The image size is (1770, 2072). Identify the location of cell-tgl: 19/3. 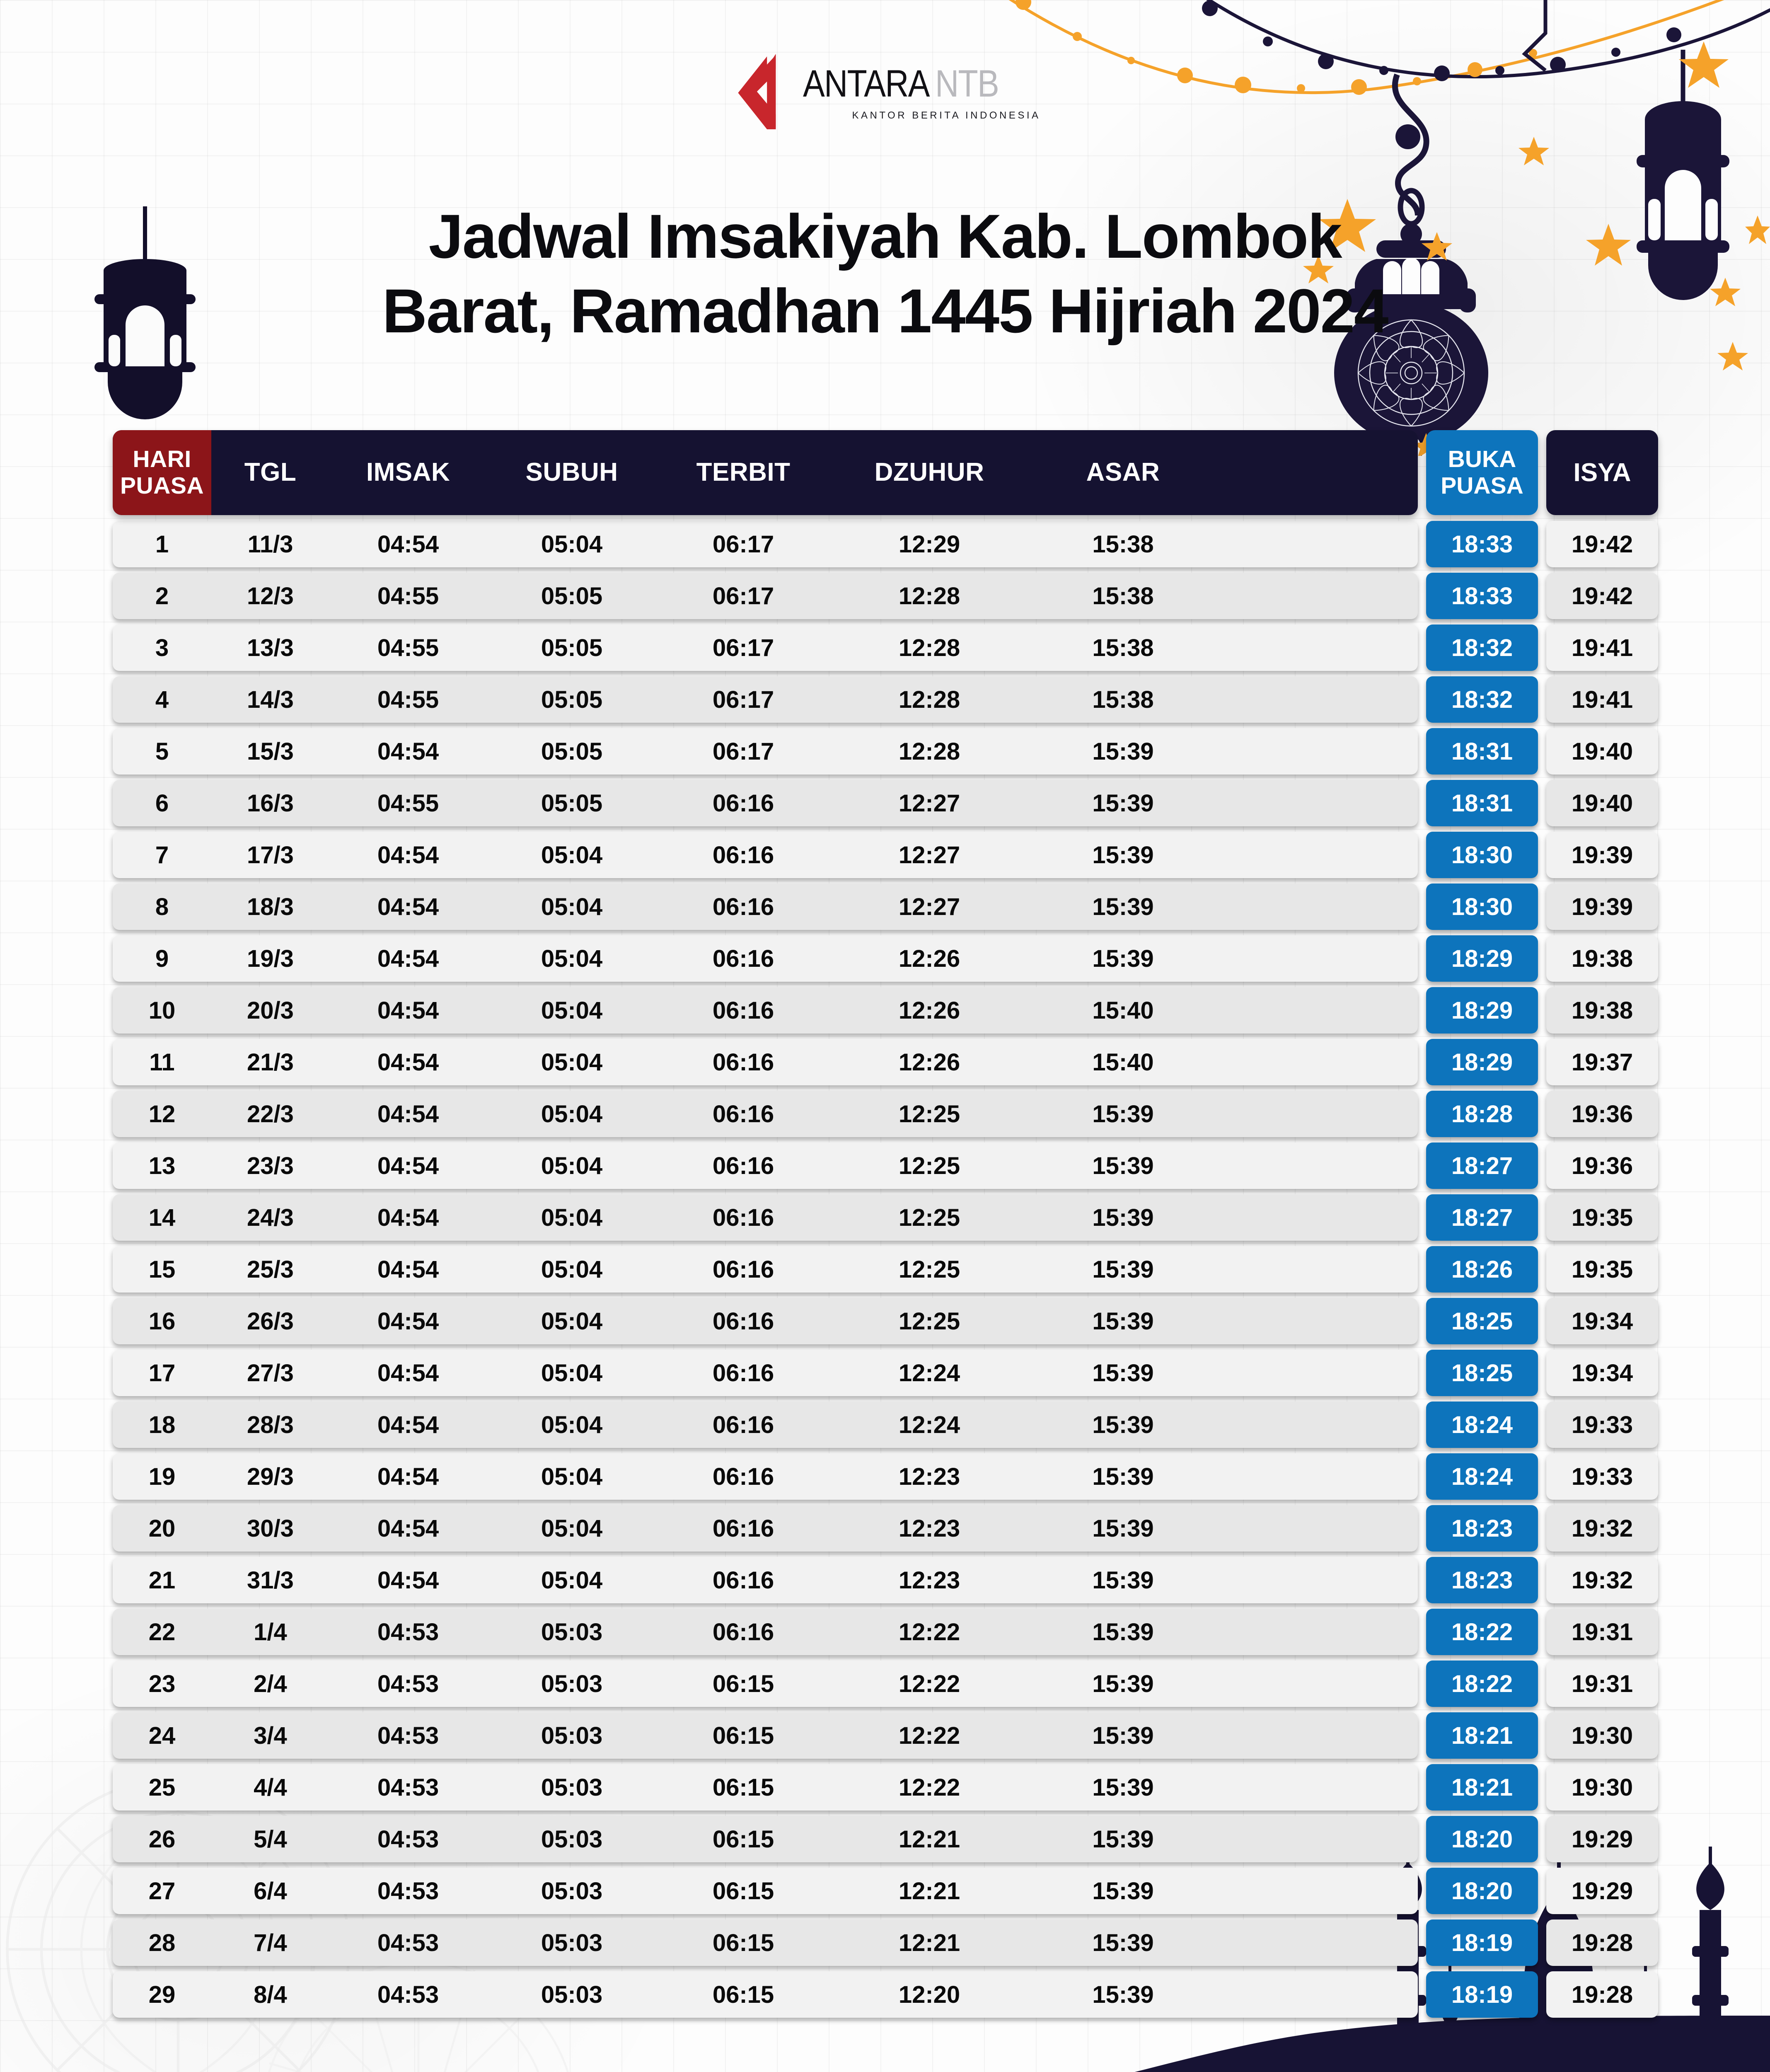
(270, 958).